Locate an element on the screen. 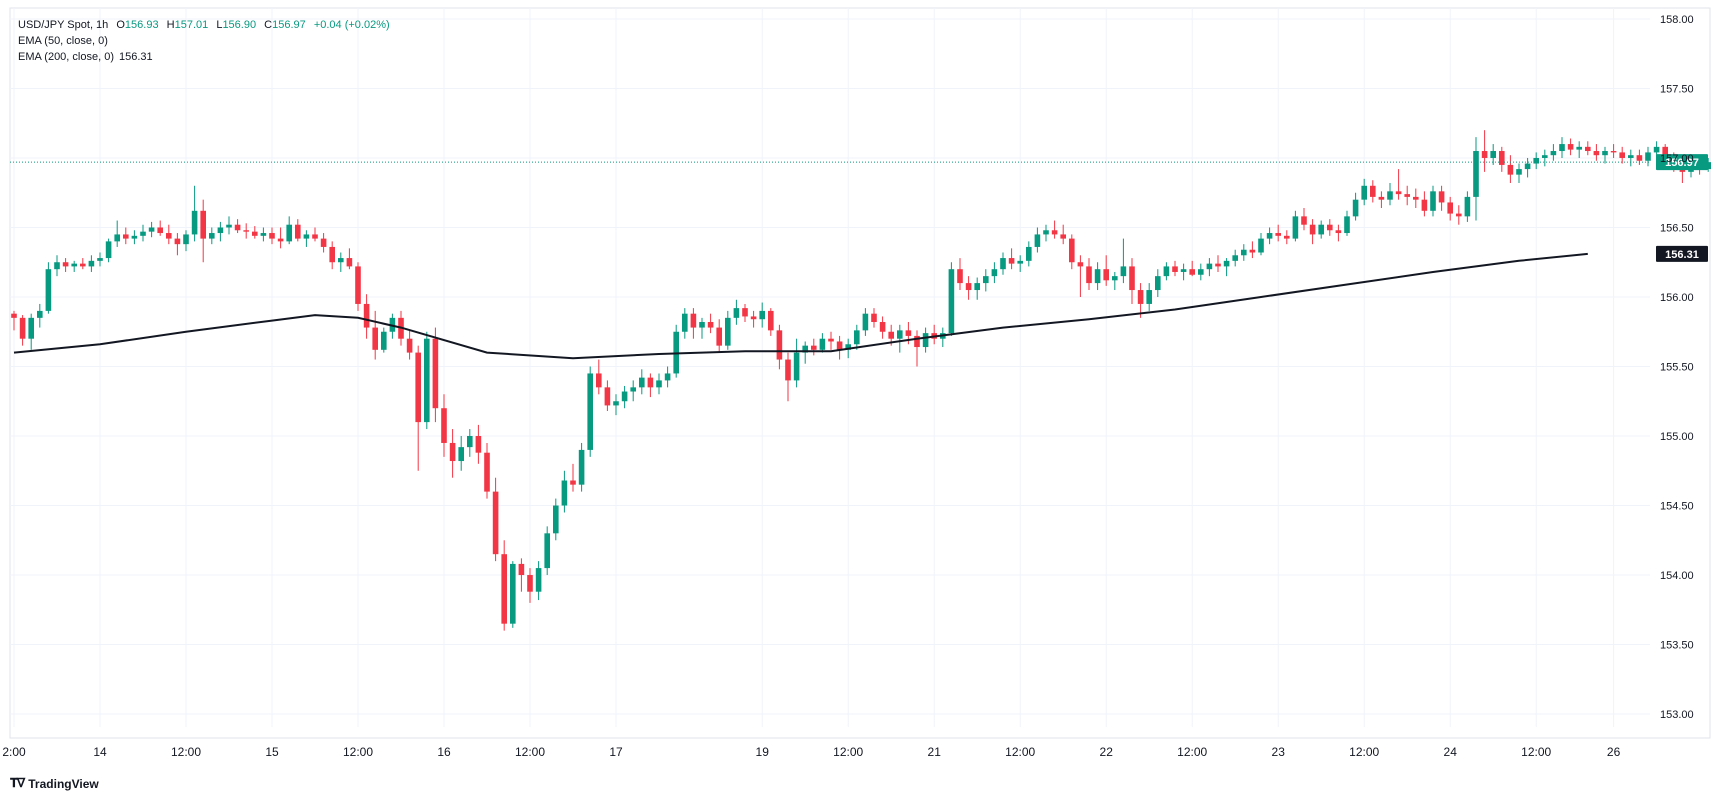  legend-ema50-row: EMA (50, close, 0) is located at coordinates (204, 41).